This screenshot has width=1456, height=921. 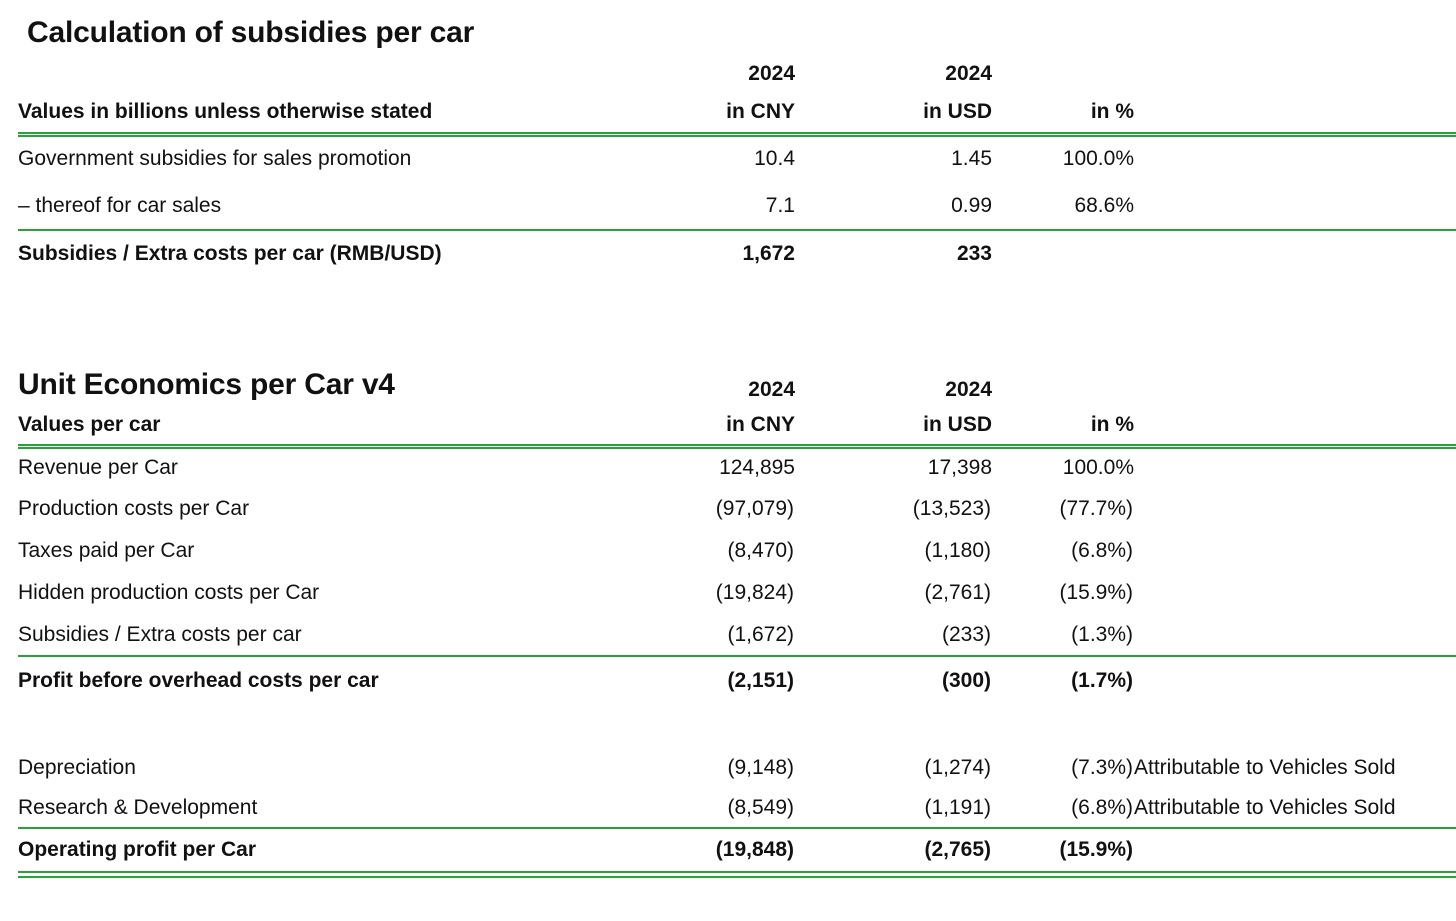 What do you see at coordinates (951, 508) in the screenshot?
I see `value-usd: (13,523)` at bounding box center [951, 508].